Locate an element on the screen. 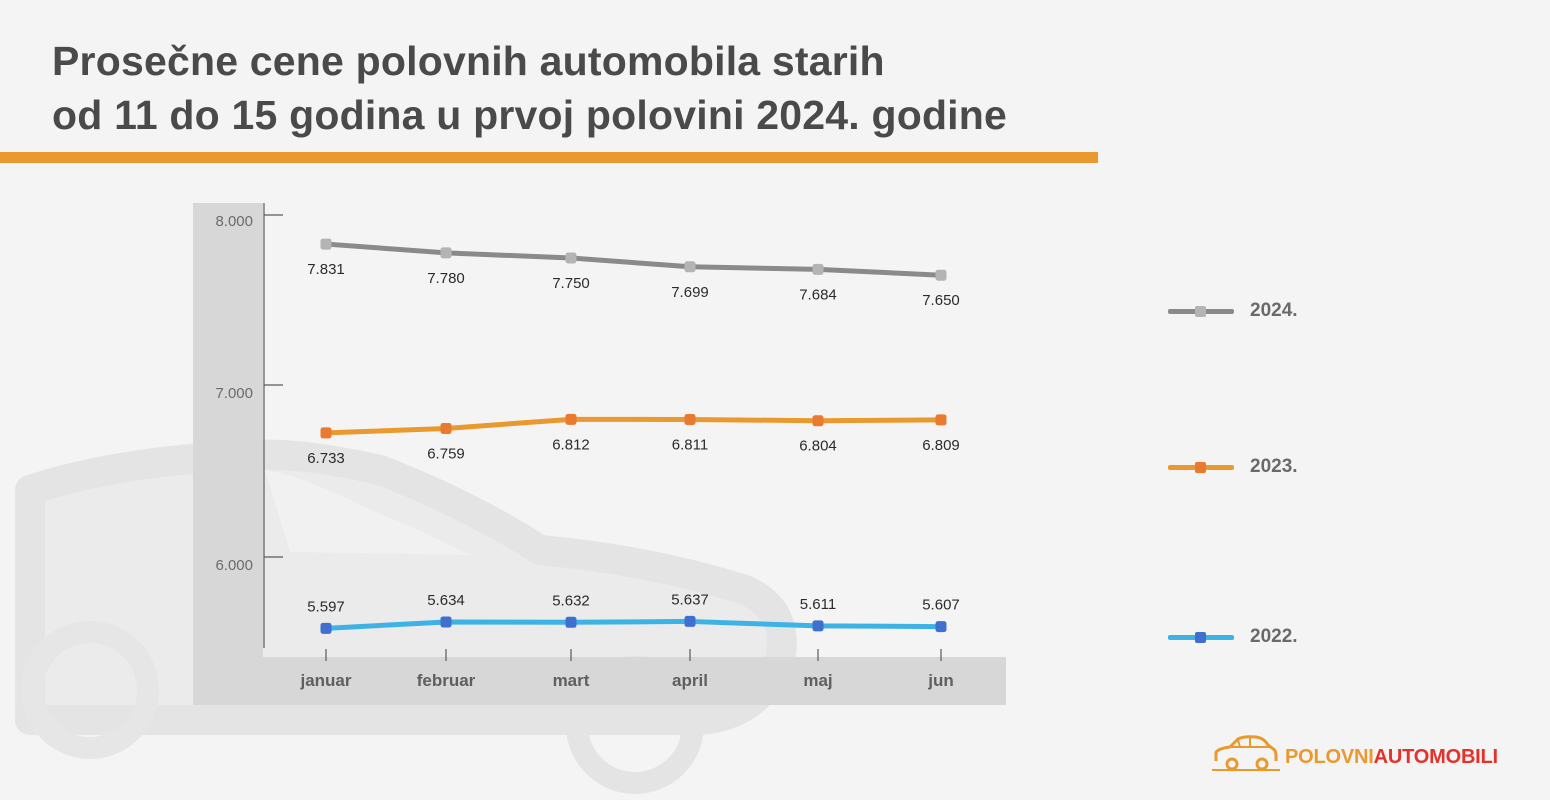 The height and width of the screenshot is (800, 1550). data-label: 7.684 is located at coordinates (818, 294).